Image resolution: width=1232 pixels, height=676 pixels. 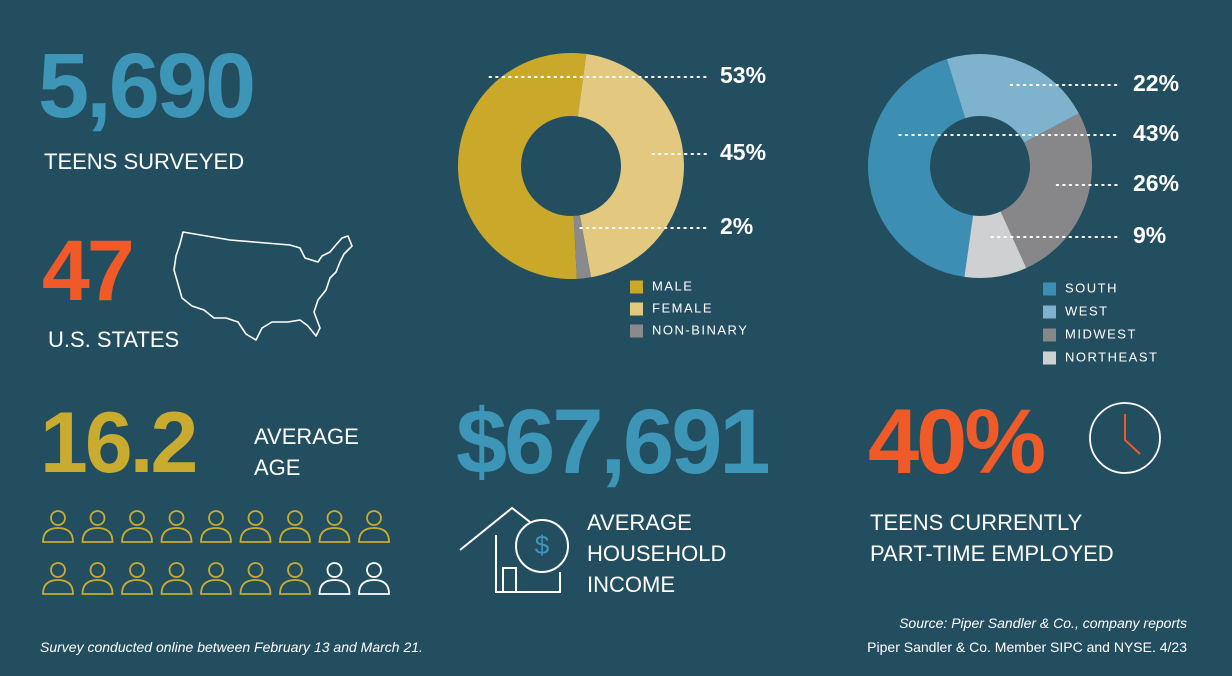 What do you see at coordinates (216, 552) in the screenshot?
I see `people-icons` at bounding box center [216, 552].